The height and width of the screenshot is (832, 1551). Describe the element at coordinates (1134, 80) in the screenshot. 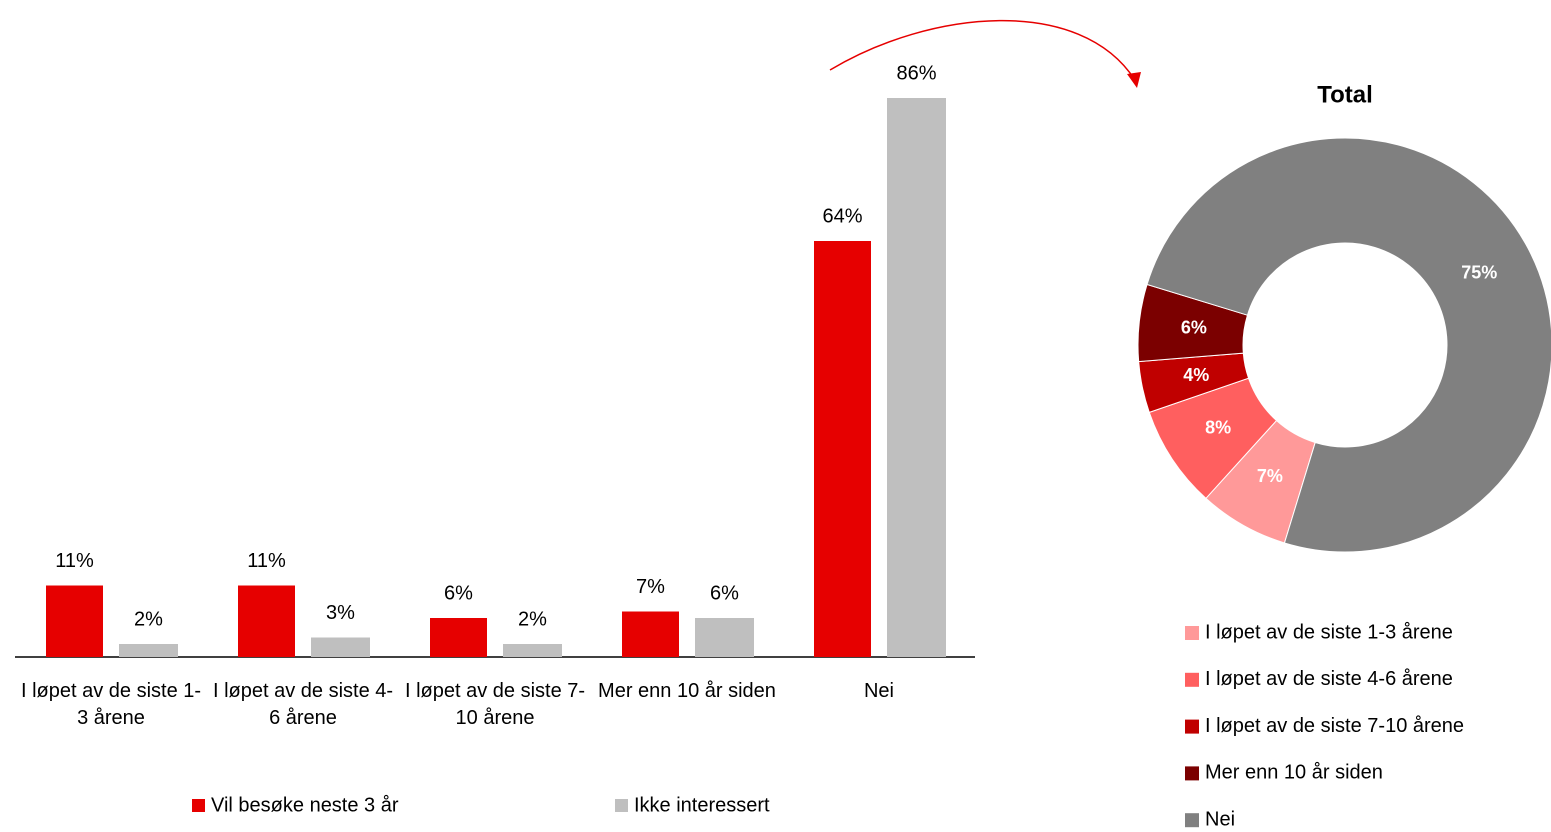

I see `arrow-head` at that location.